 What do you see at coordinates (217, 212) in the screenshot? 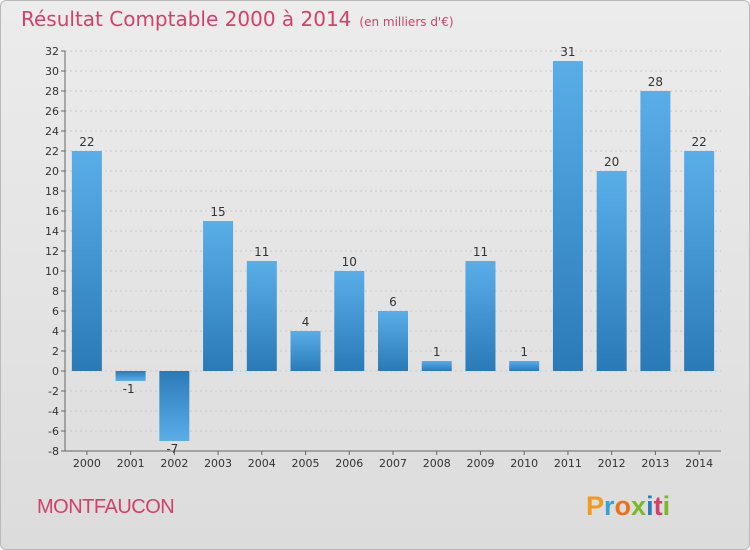
I see `value-label: 15` at bounding box center [217, 212].